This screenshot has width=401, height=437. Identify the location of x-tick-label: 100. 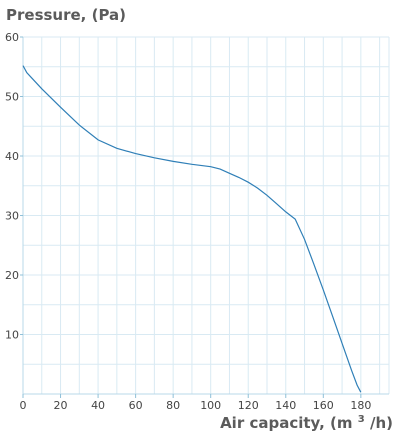
(210, 405).